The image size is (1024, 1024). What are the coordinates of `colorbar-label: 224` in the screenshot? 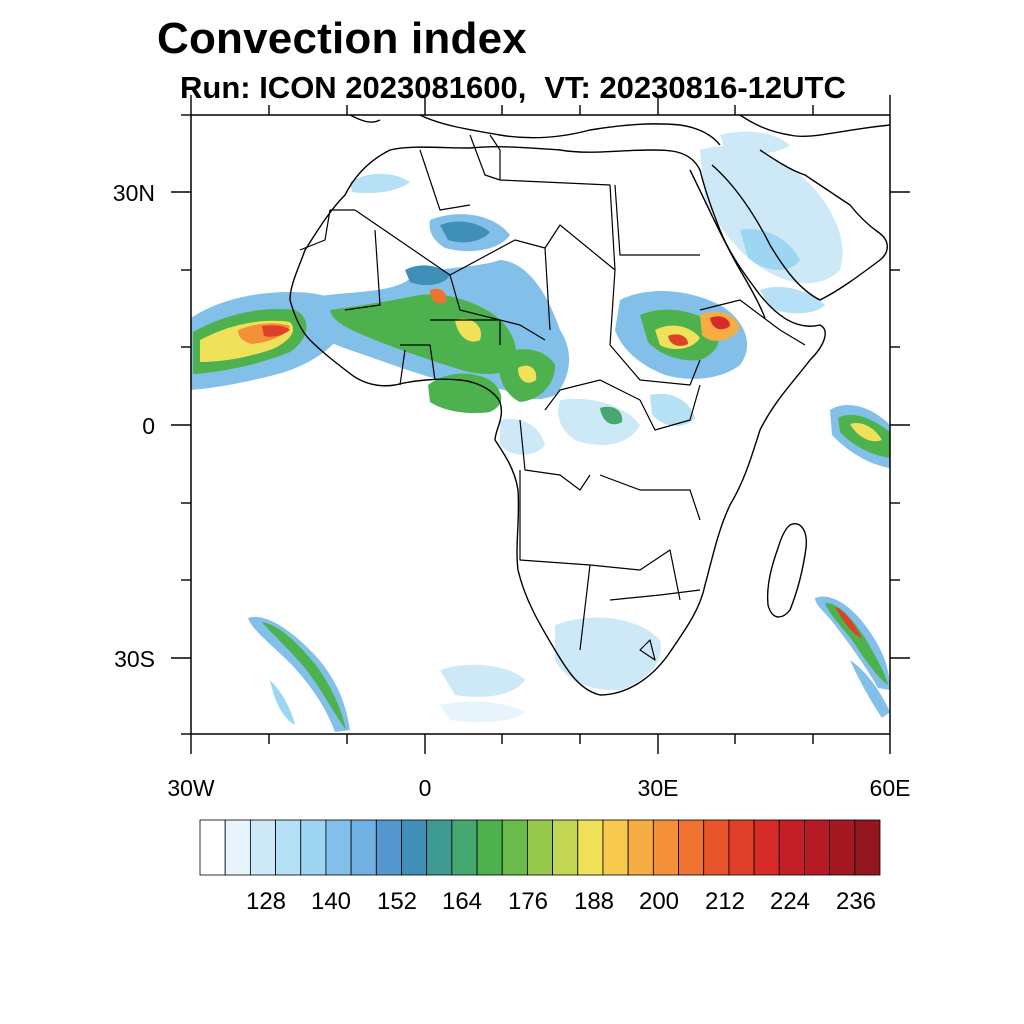 It's located at (790, 901).